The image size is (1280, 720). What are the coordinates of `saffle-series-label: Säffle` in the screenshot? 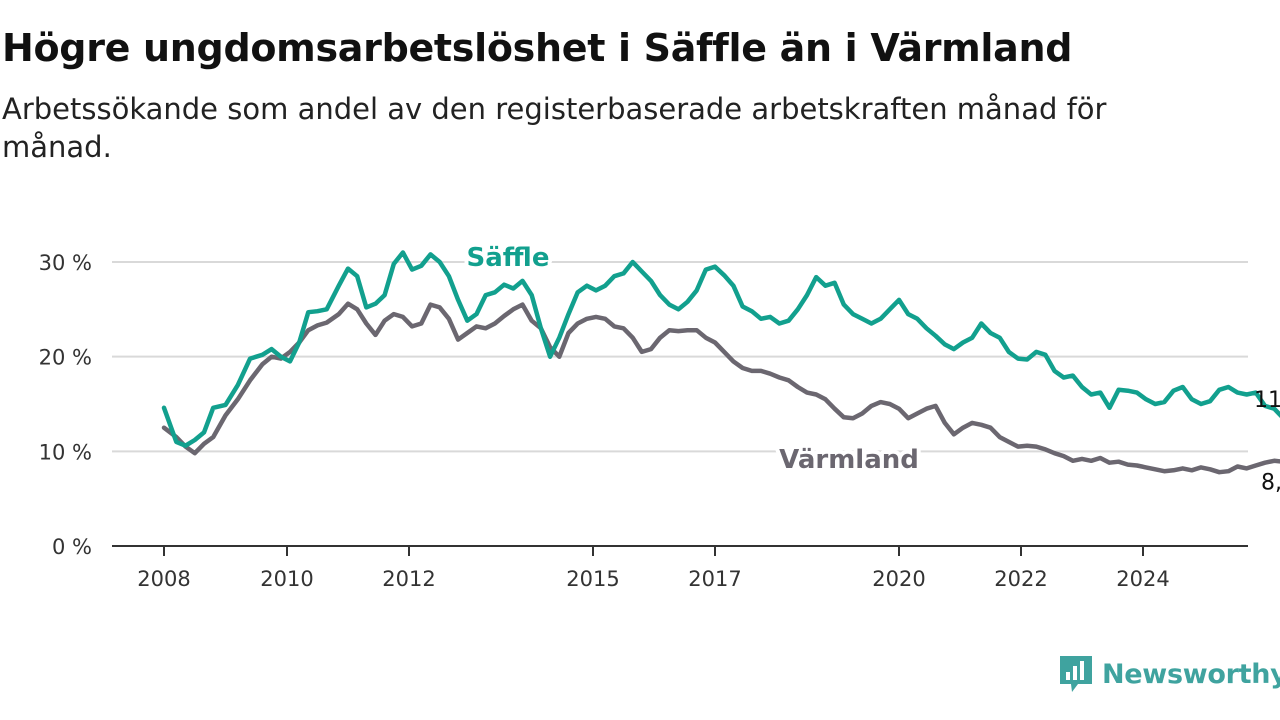 It's located at (508, 258).